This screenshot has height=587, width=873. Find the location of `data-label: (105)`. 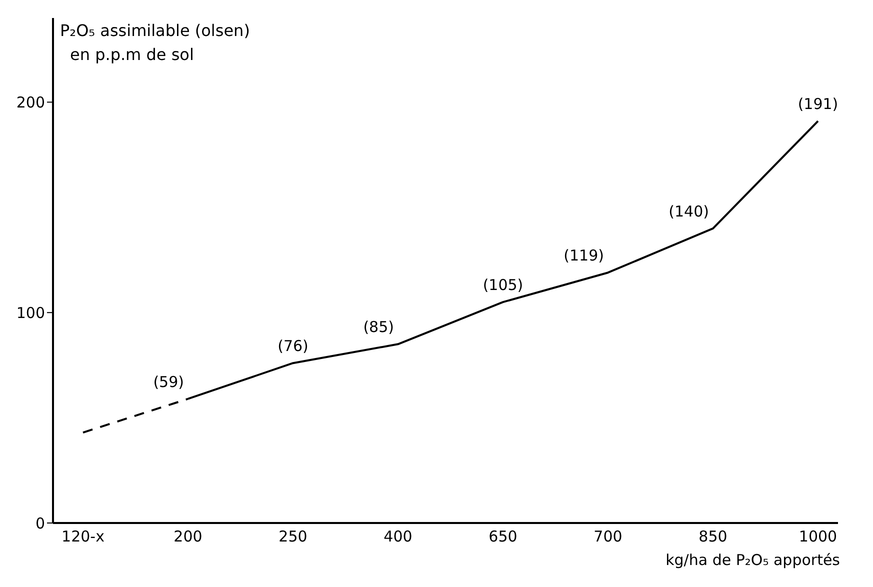

data-label: (105) is located at coordinates (503, 285).